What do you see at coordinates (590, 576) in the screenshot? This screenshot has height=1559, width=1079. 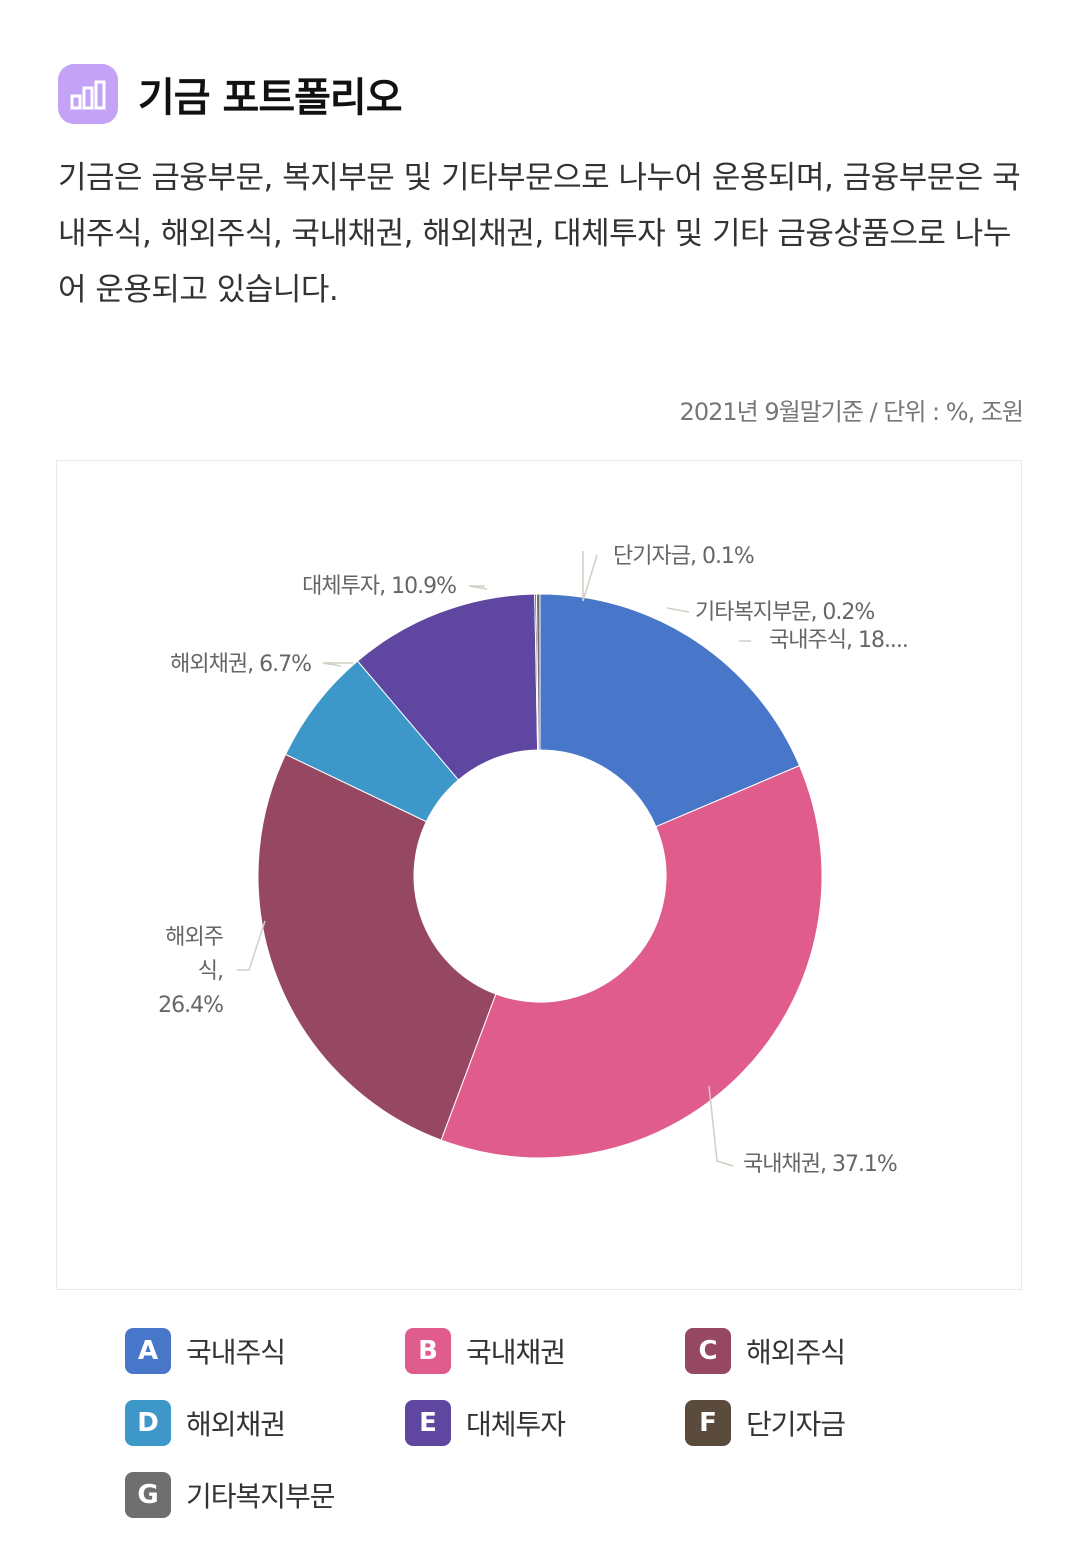 I see `leader-line-f` at bounding box center [590, 576].